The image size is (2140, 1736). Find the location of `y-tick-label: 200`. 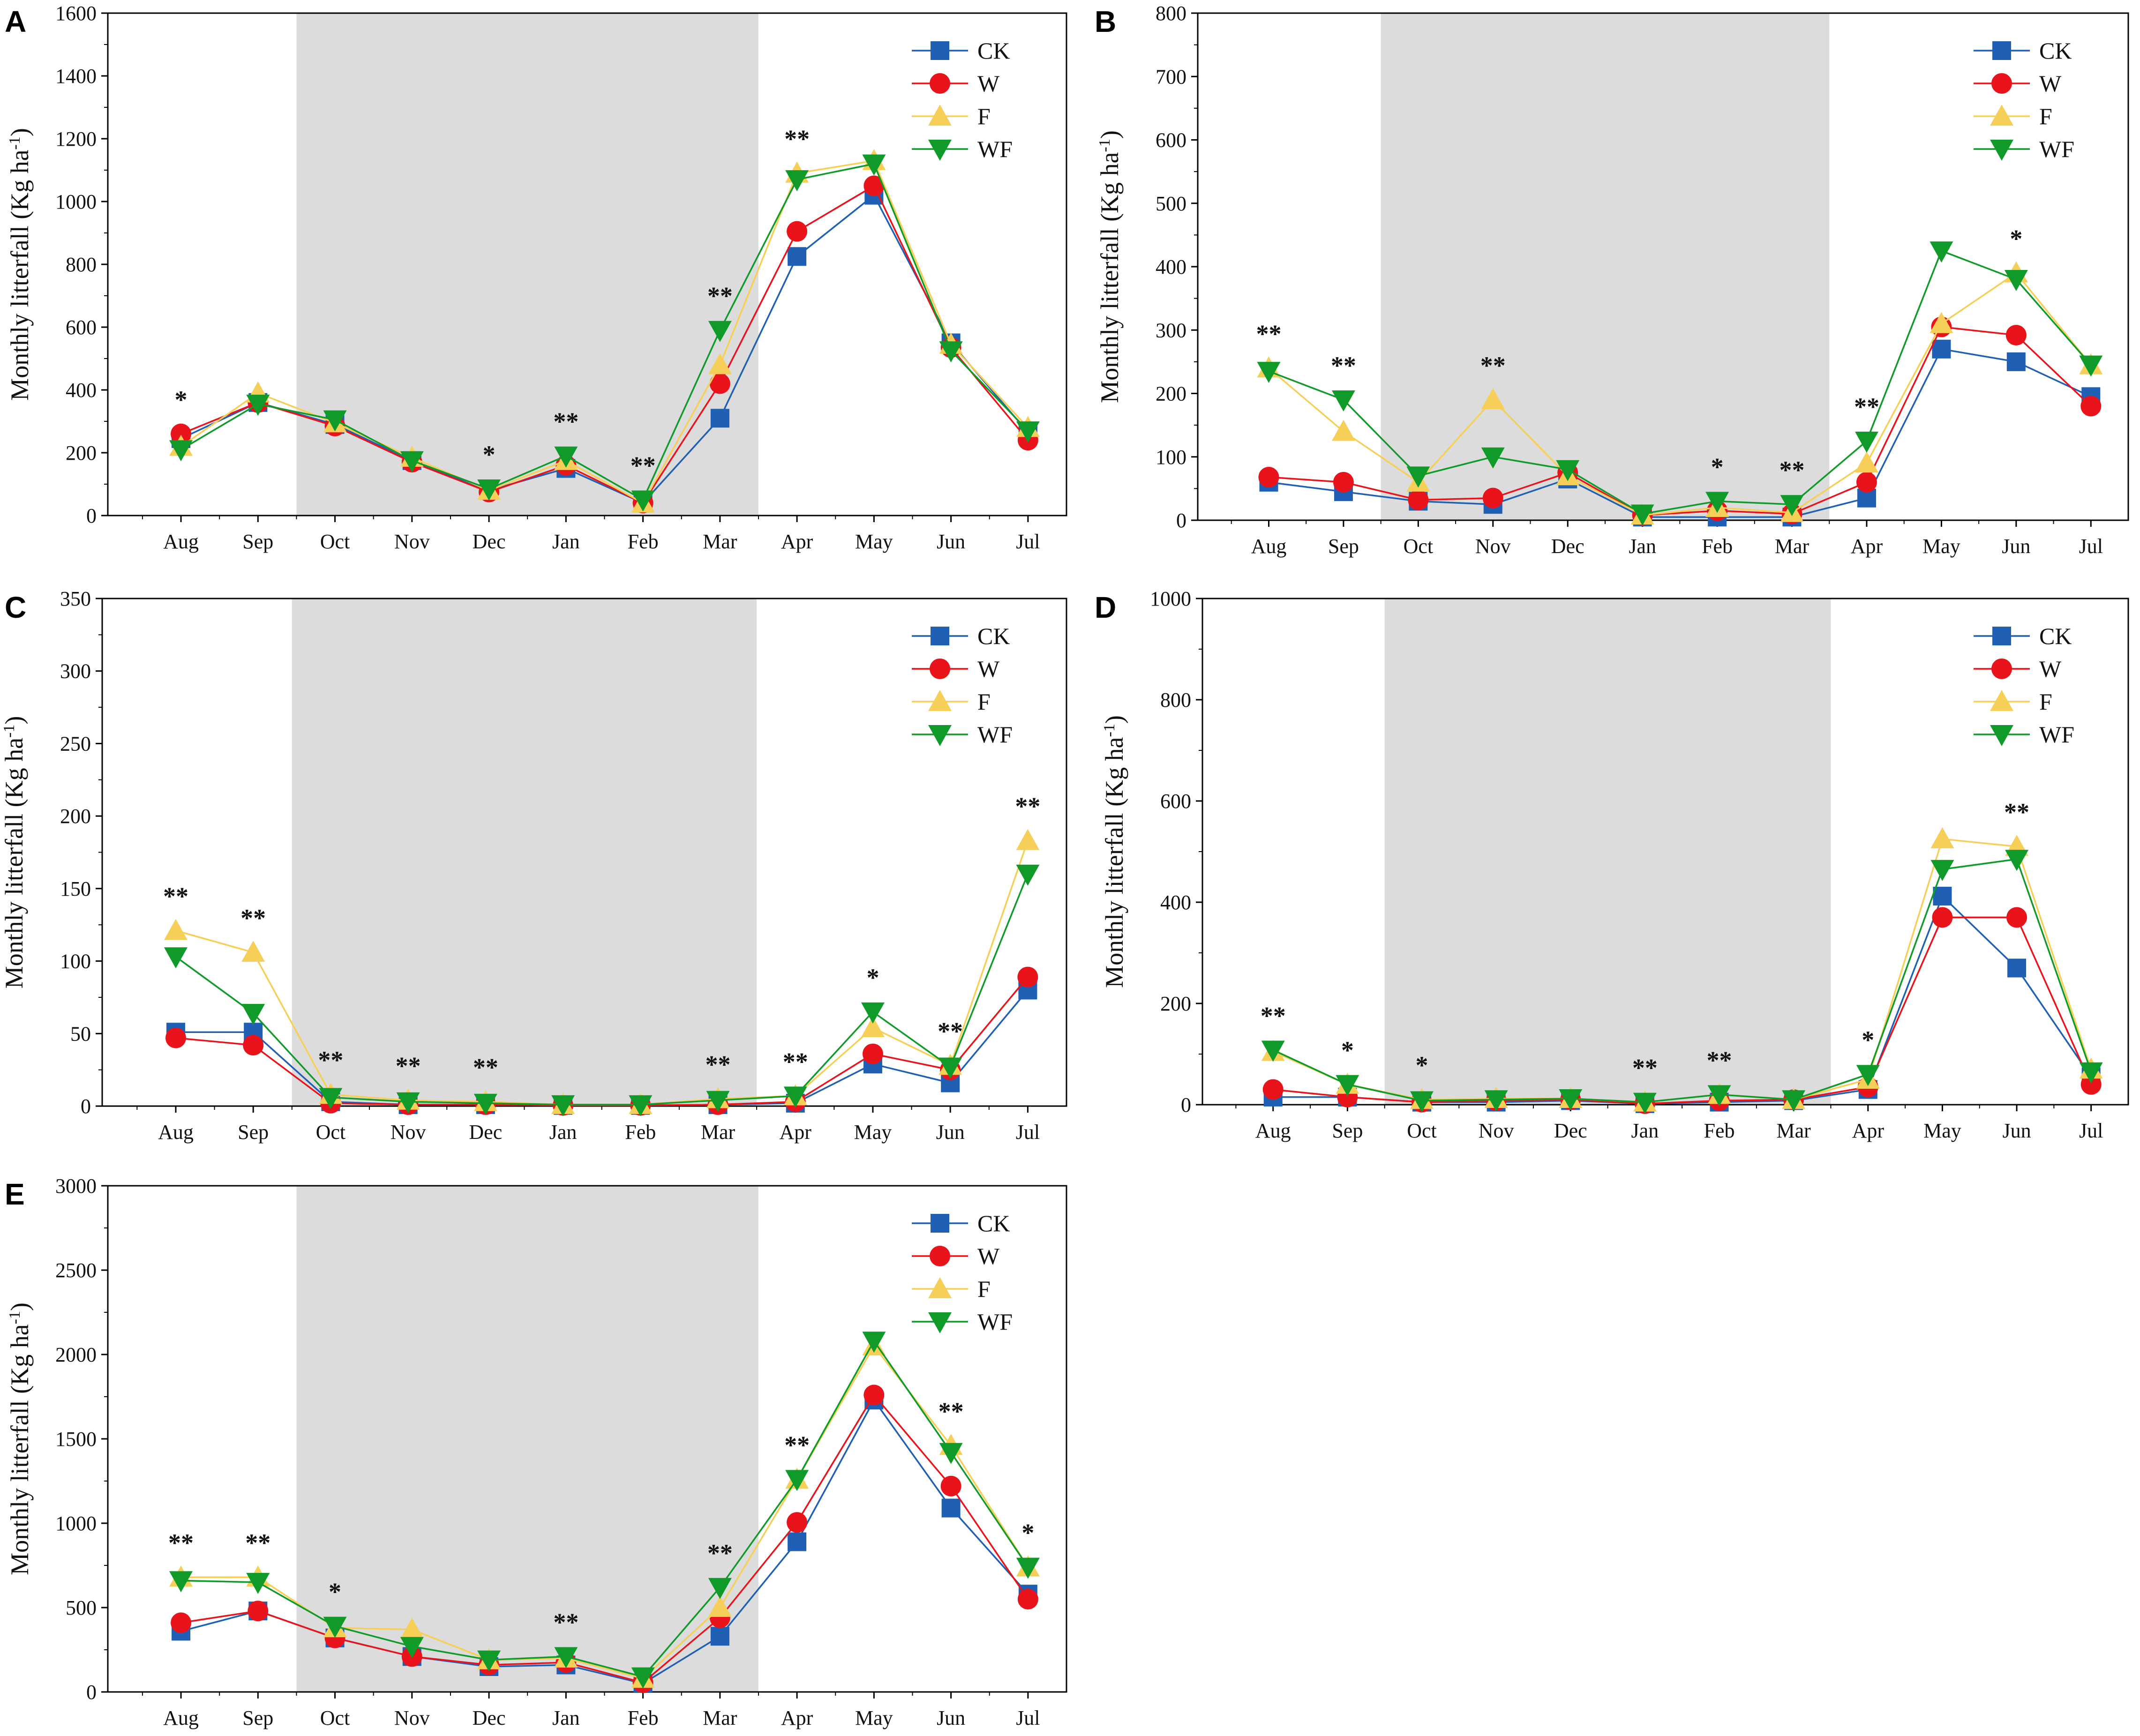

y-tick-label: 200 is located at coordinates (1171, 393).